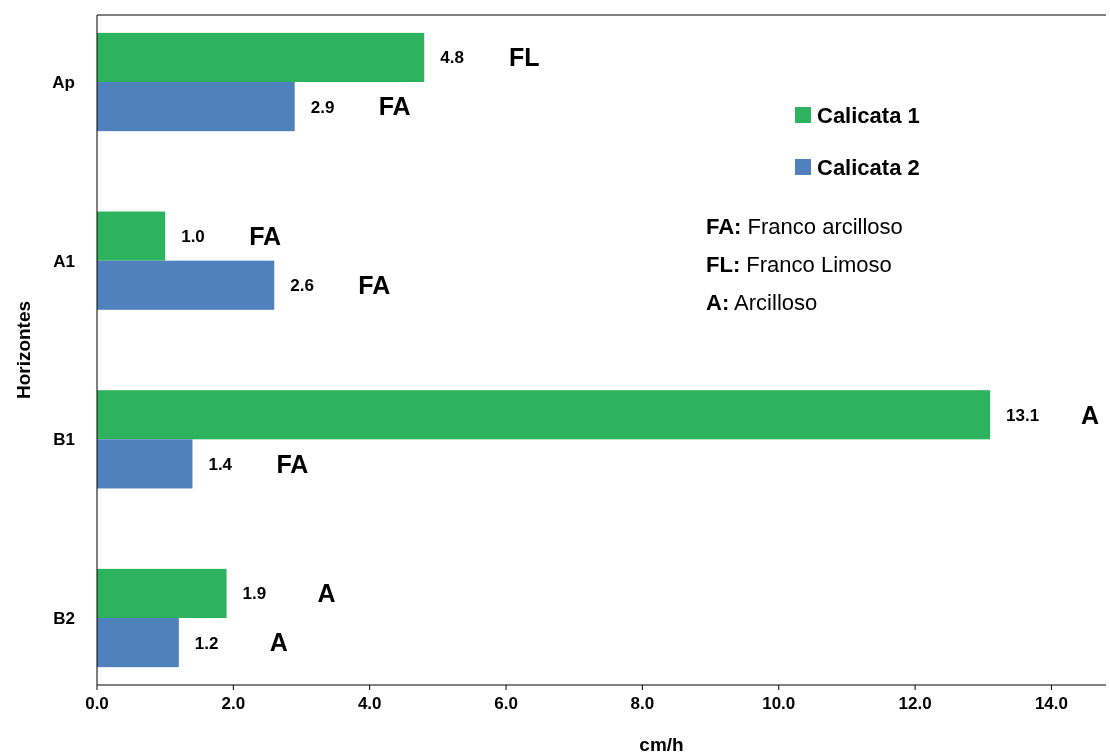  I want to click on data-label: 2.9, so click(322, 107).